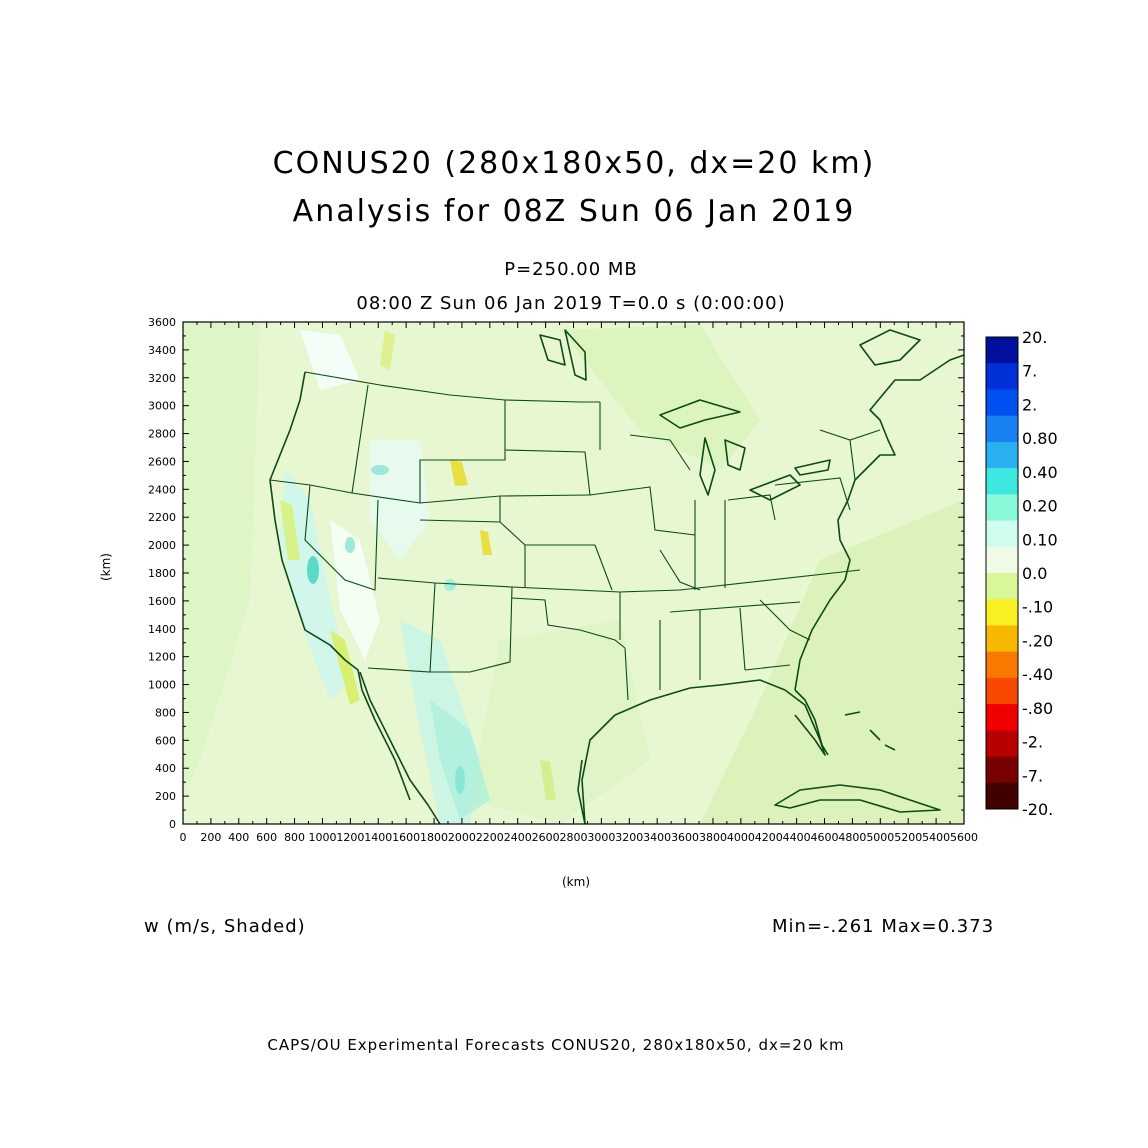  What do you see at coordinates (1029, 404) in the screenshot?
I see `colorbar-label: 2.` at bounding box center [1029, 404].